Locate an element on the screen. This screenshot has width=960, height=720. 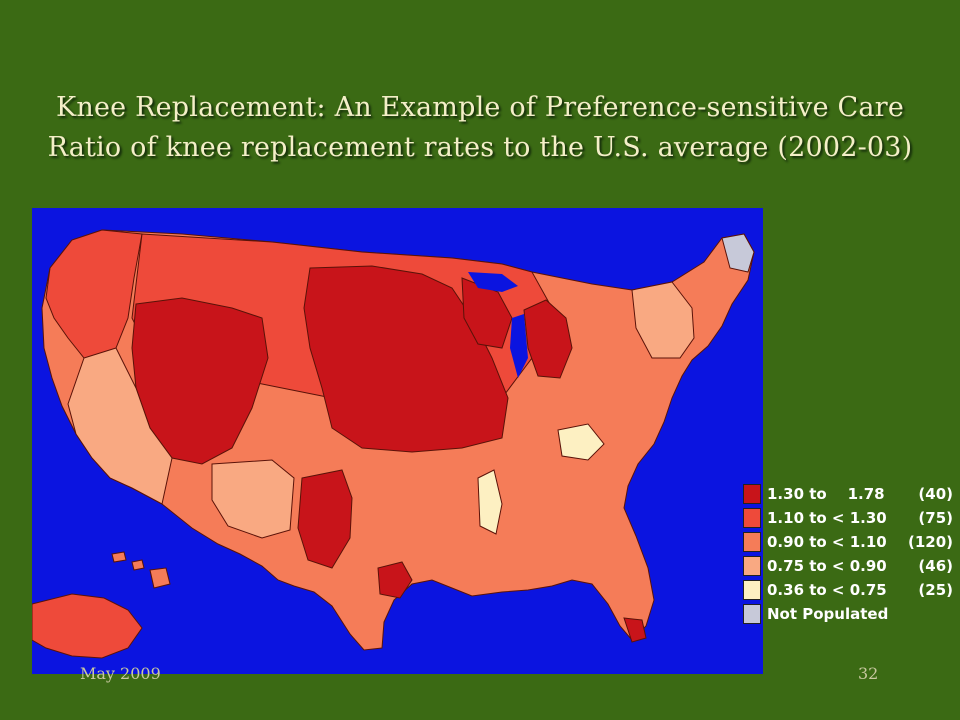
legend-item: 1.10 to < 1.30 (75) is located at coordinates (848, 518).